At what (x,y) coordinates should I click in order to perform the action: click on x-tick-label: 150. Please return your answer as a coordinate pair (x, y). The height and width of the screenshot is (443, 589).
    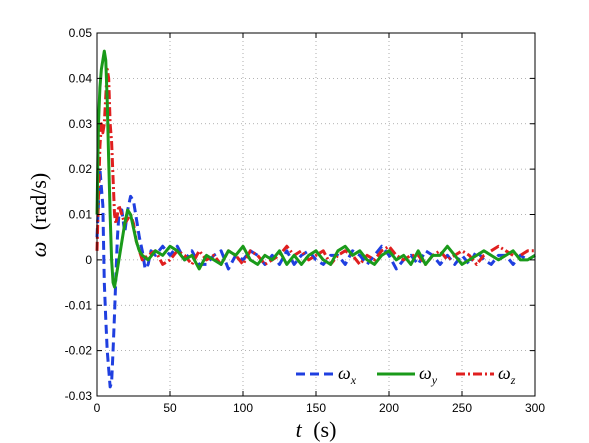
    Looking at the image, I should click on (316, 408).